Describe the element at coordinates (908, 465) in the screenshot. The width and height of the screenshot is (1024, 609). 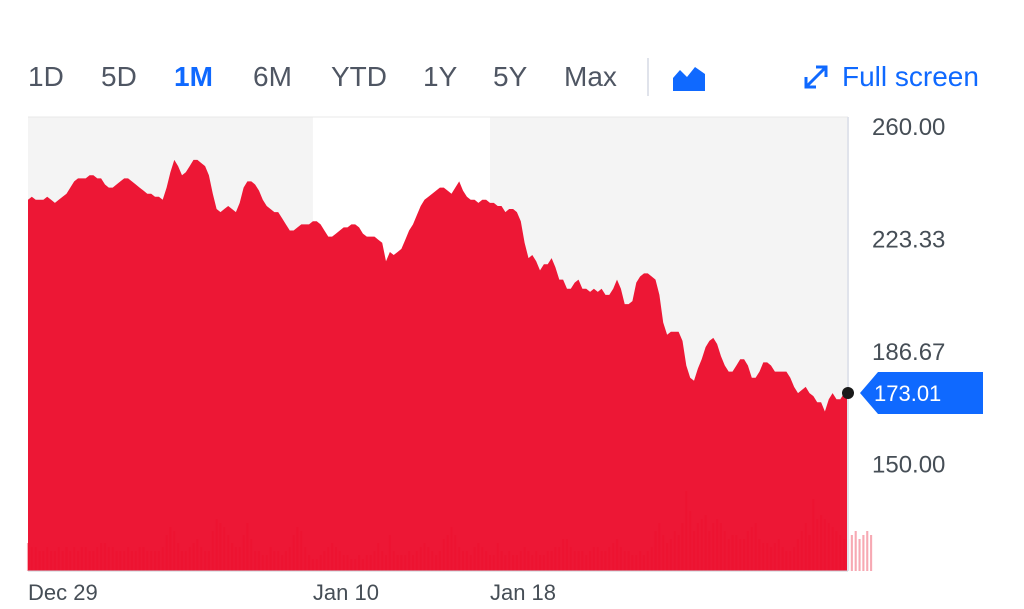
I see `y-tick-label: 150.00` at that location.